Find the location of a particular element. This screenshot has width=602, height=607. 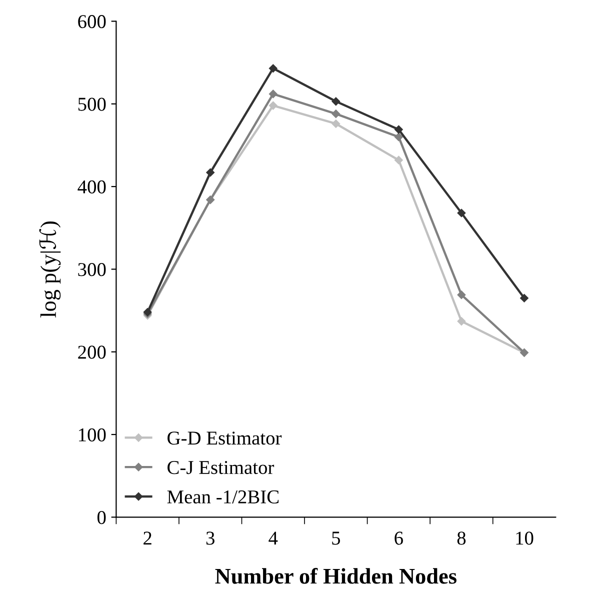

y-axis-title: log p(y|ℋ) is located at coordinates (50, 269).